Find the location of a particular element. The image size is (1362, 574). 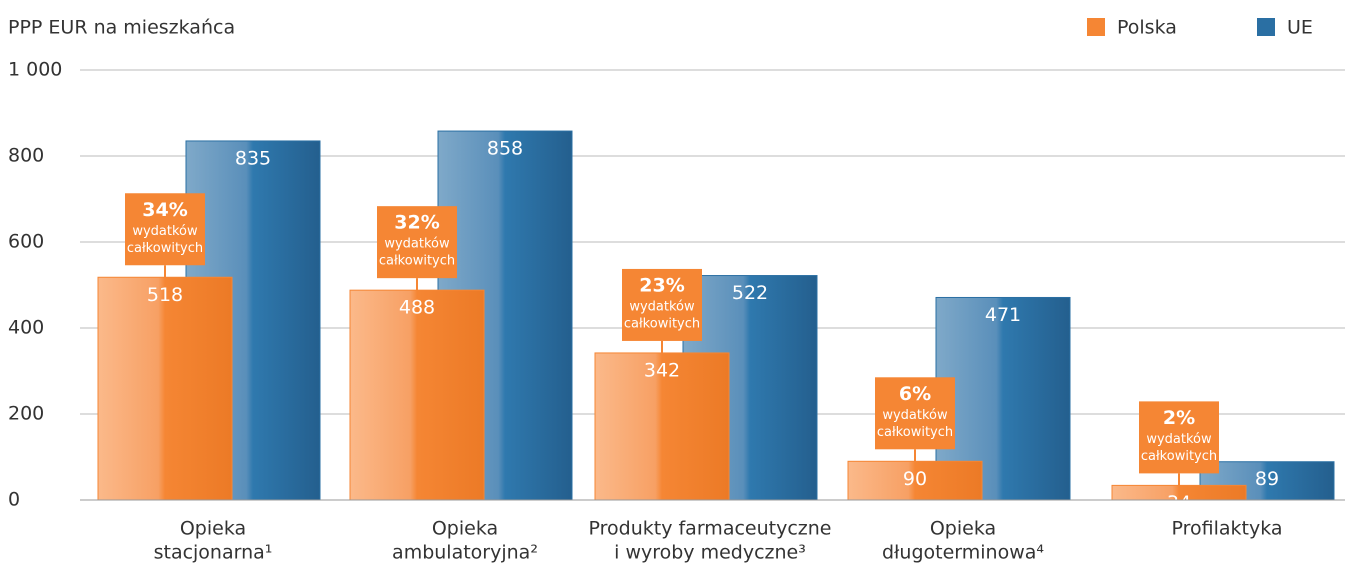

legend-label: UE is located at coordinates (1300, 28).